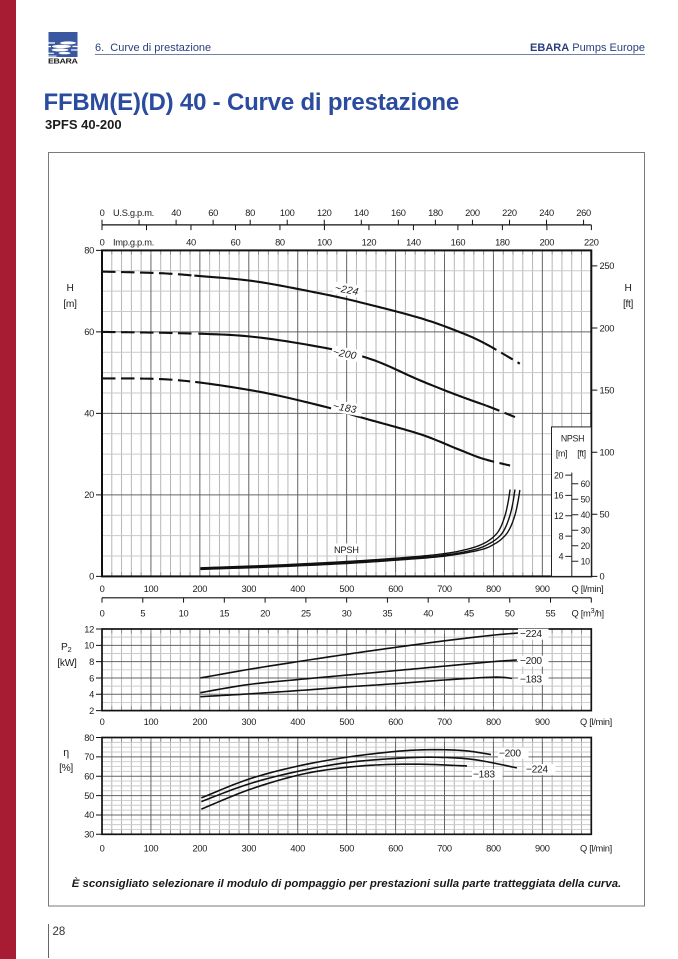 This screenshot has width=678, height=959. What do you see at coordinates (89, 757) in the screenshot?
I see `svg-text: 70` at bounding box center [89, 757].